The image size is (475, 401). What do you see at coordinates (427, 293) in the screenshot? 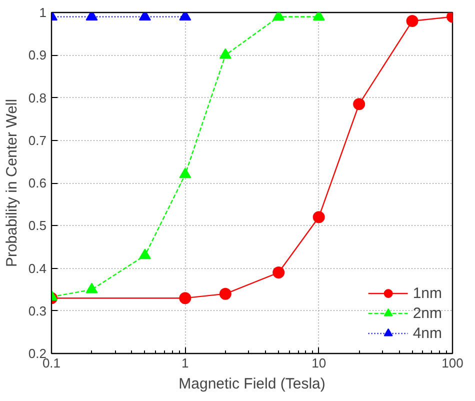
I see `legend-label: 1nm` at bounding box center [427, 293].